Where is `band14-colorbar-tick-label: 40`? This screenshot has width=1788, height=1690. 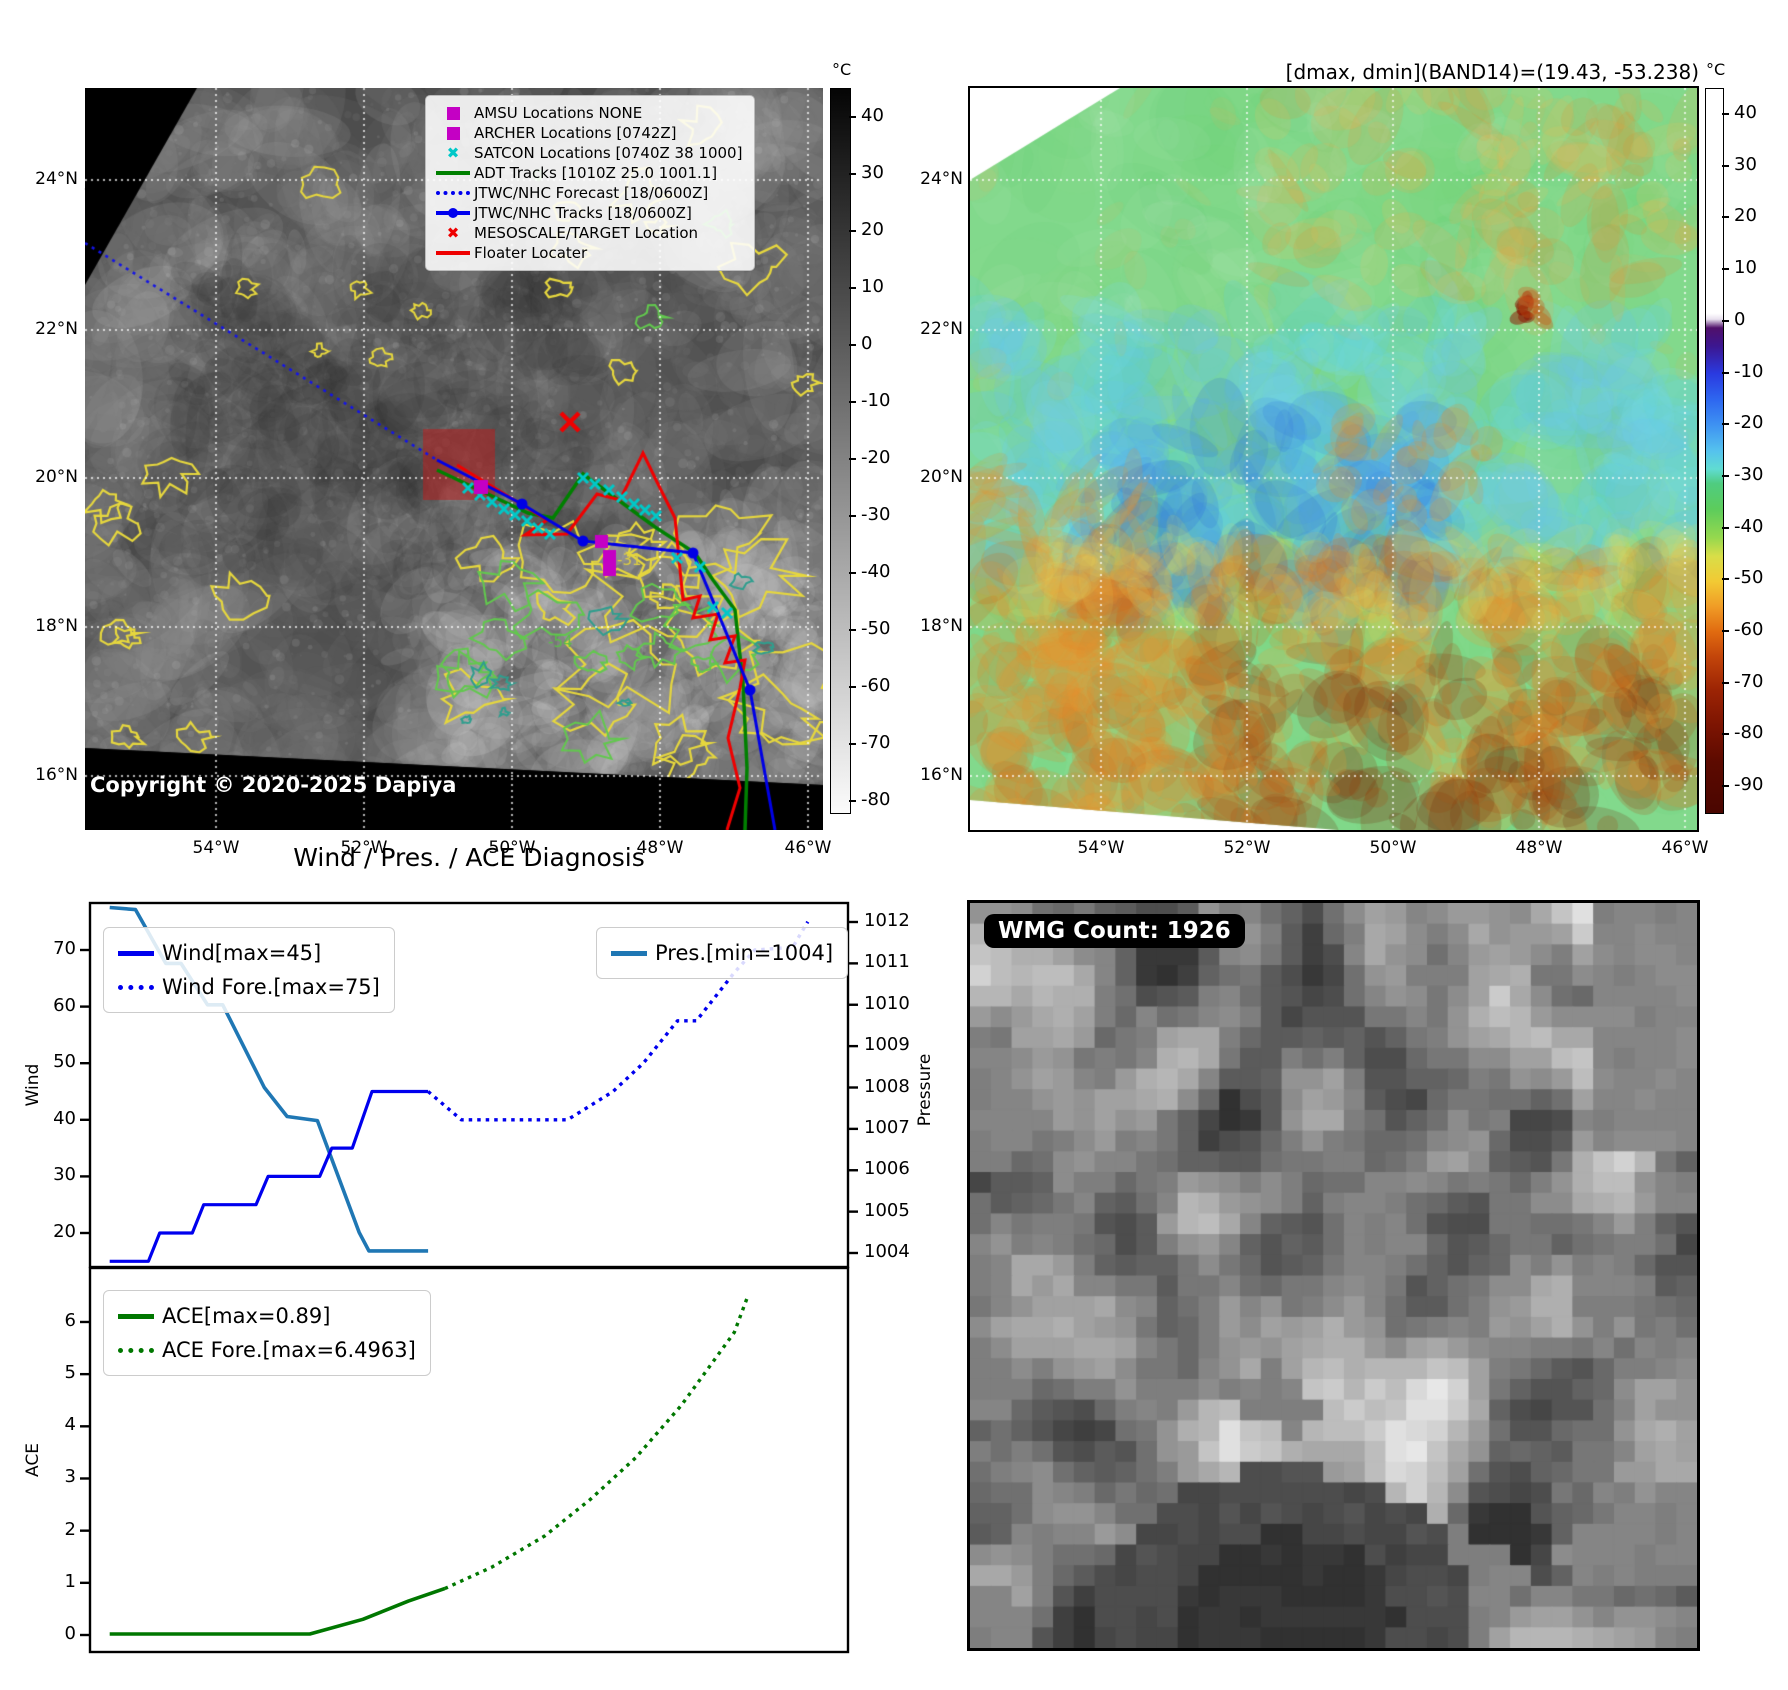 band14-colorbar-tick-label: 40 is located at coordinates (872, 115).